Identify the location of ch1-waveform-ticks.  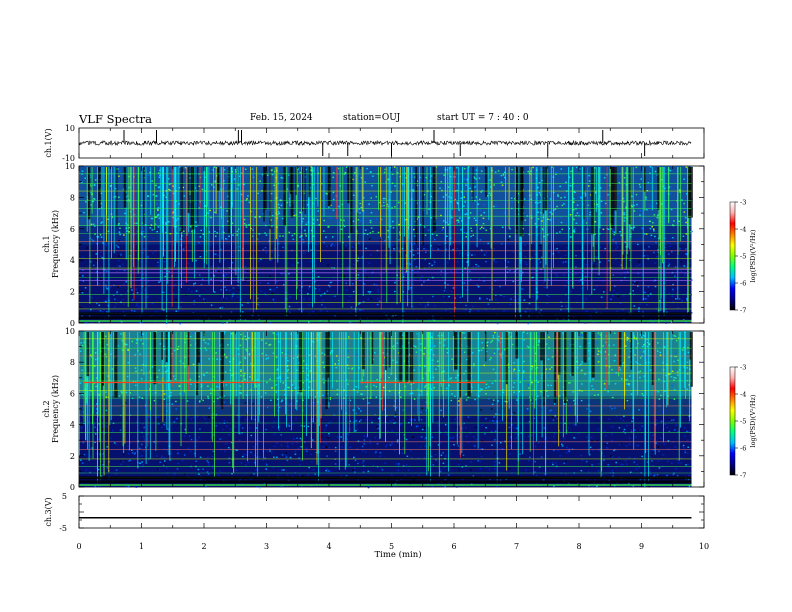
(391, 143).